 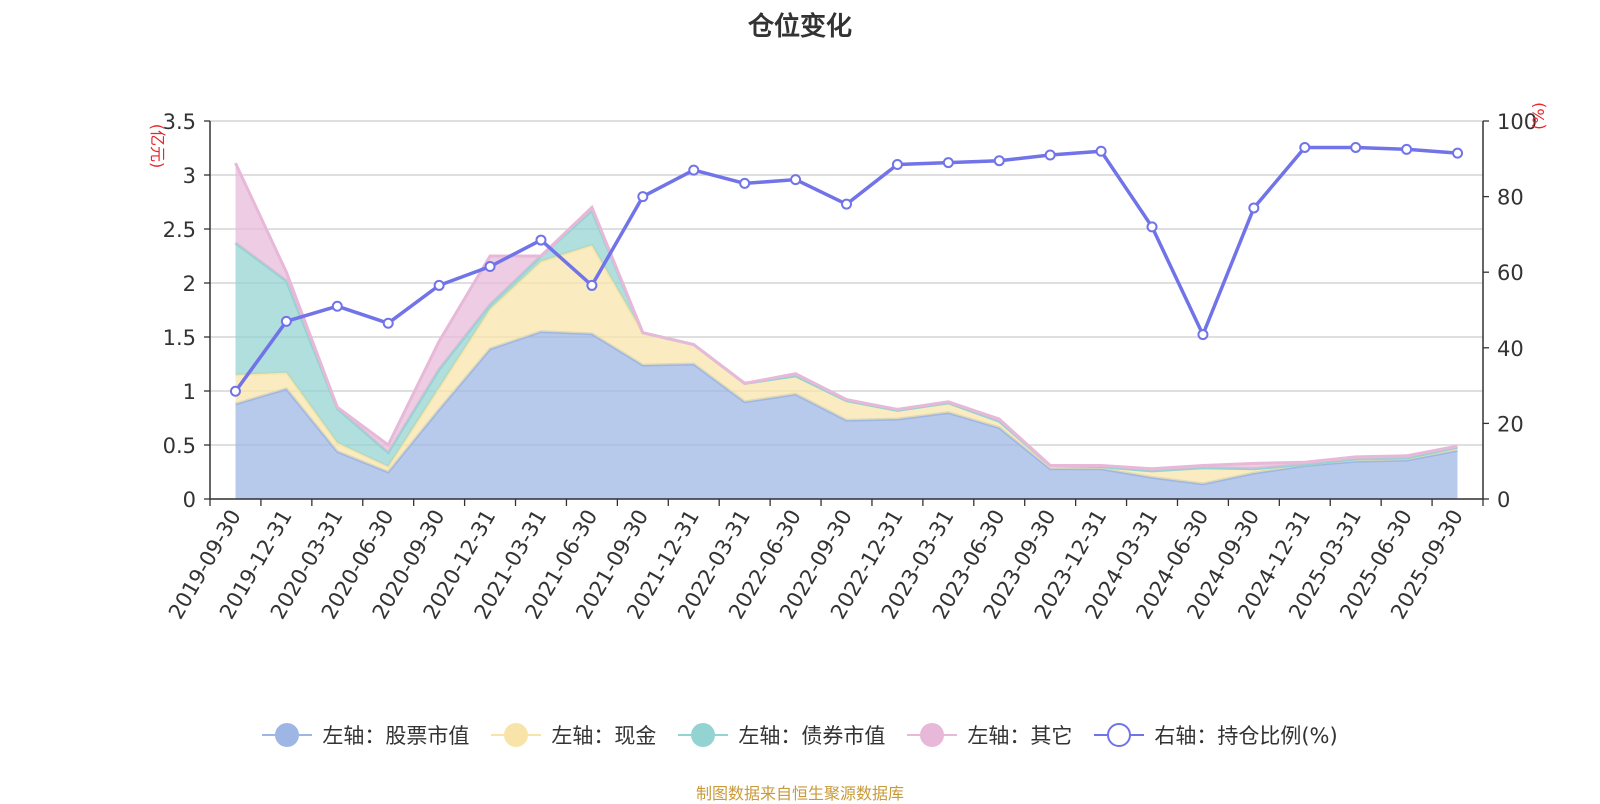 I want to click on right-tick-label: 0, so click(x=1503, y=500).